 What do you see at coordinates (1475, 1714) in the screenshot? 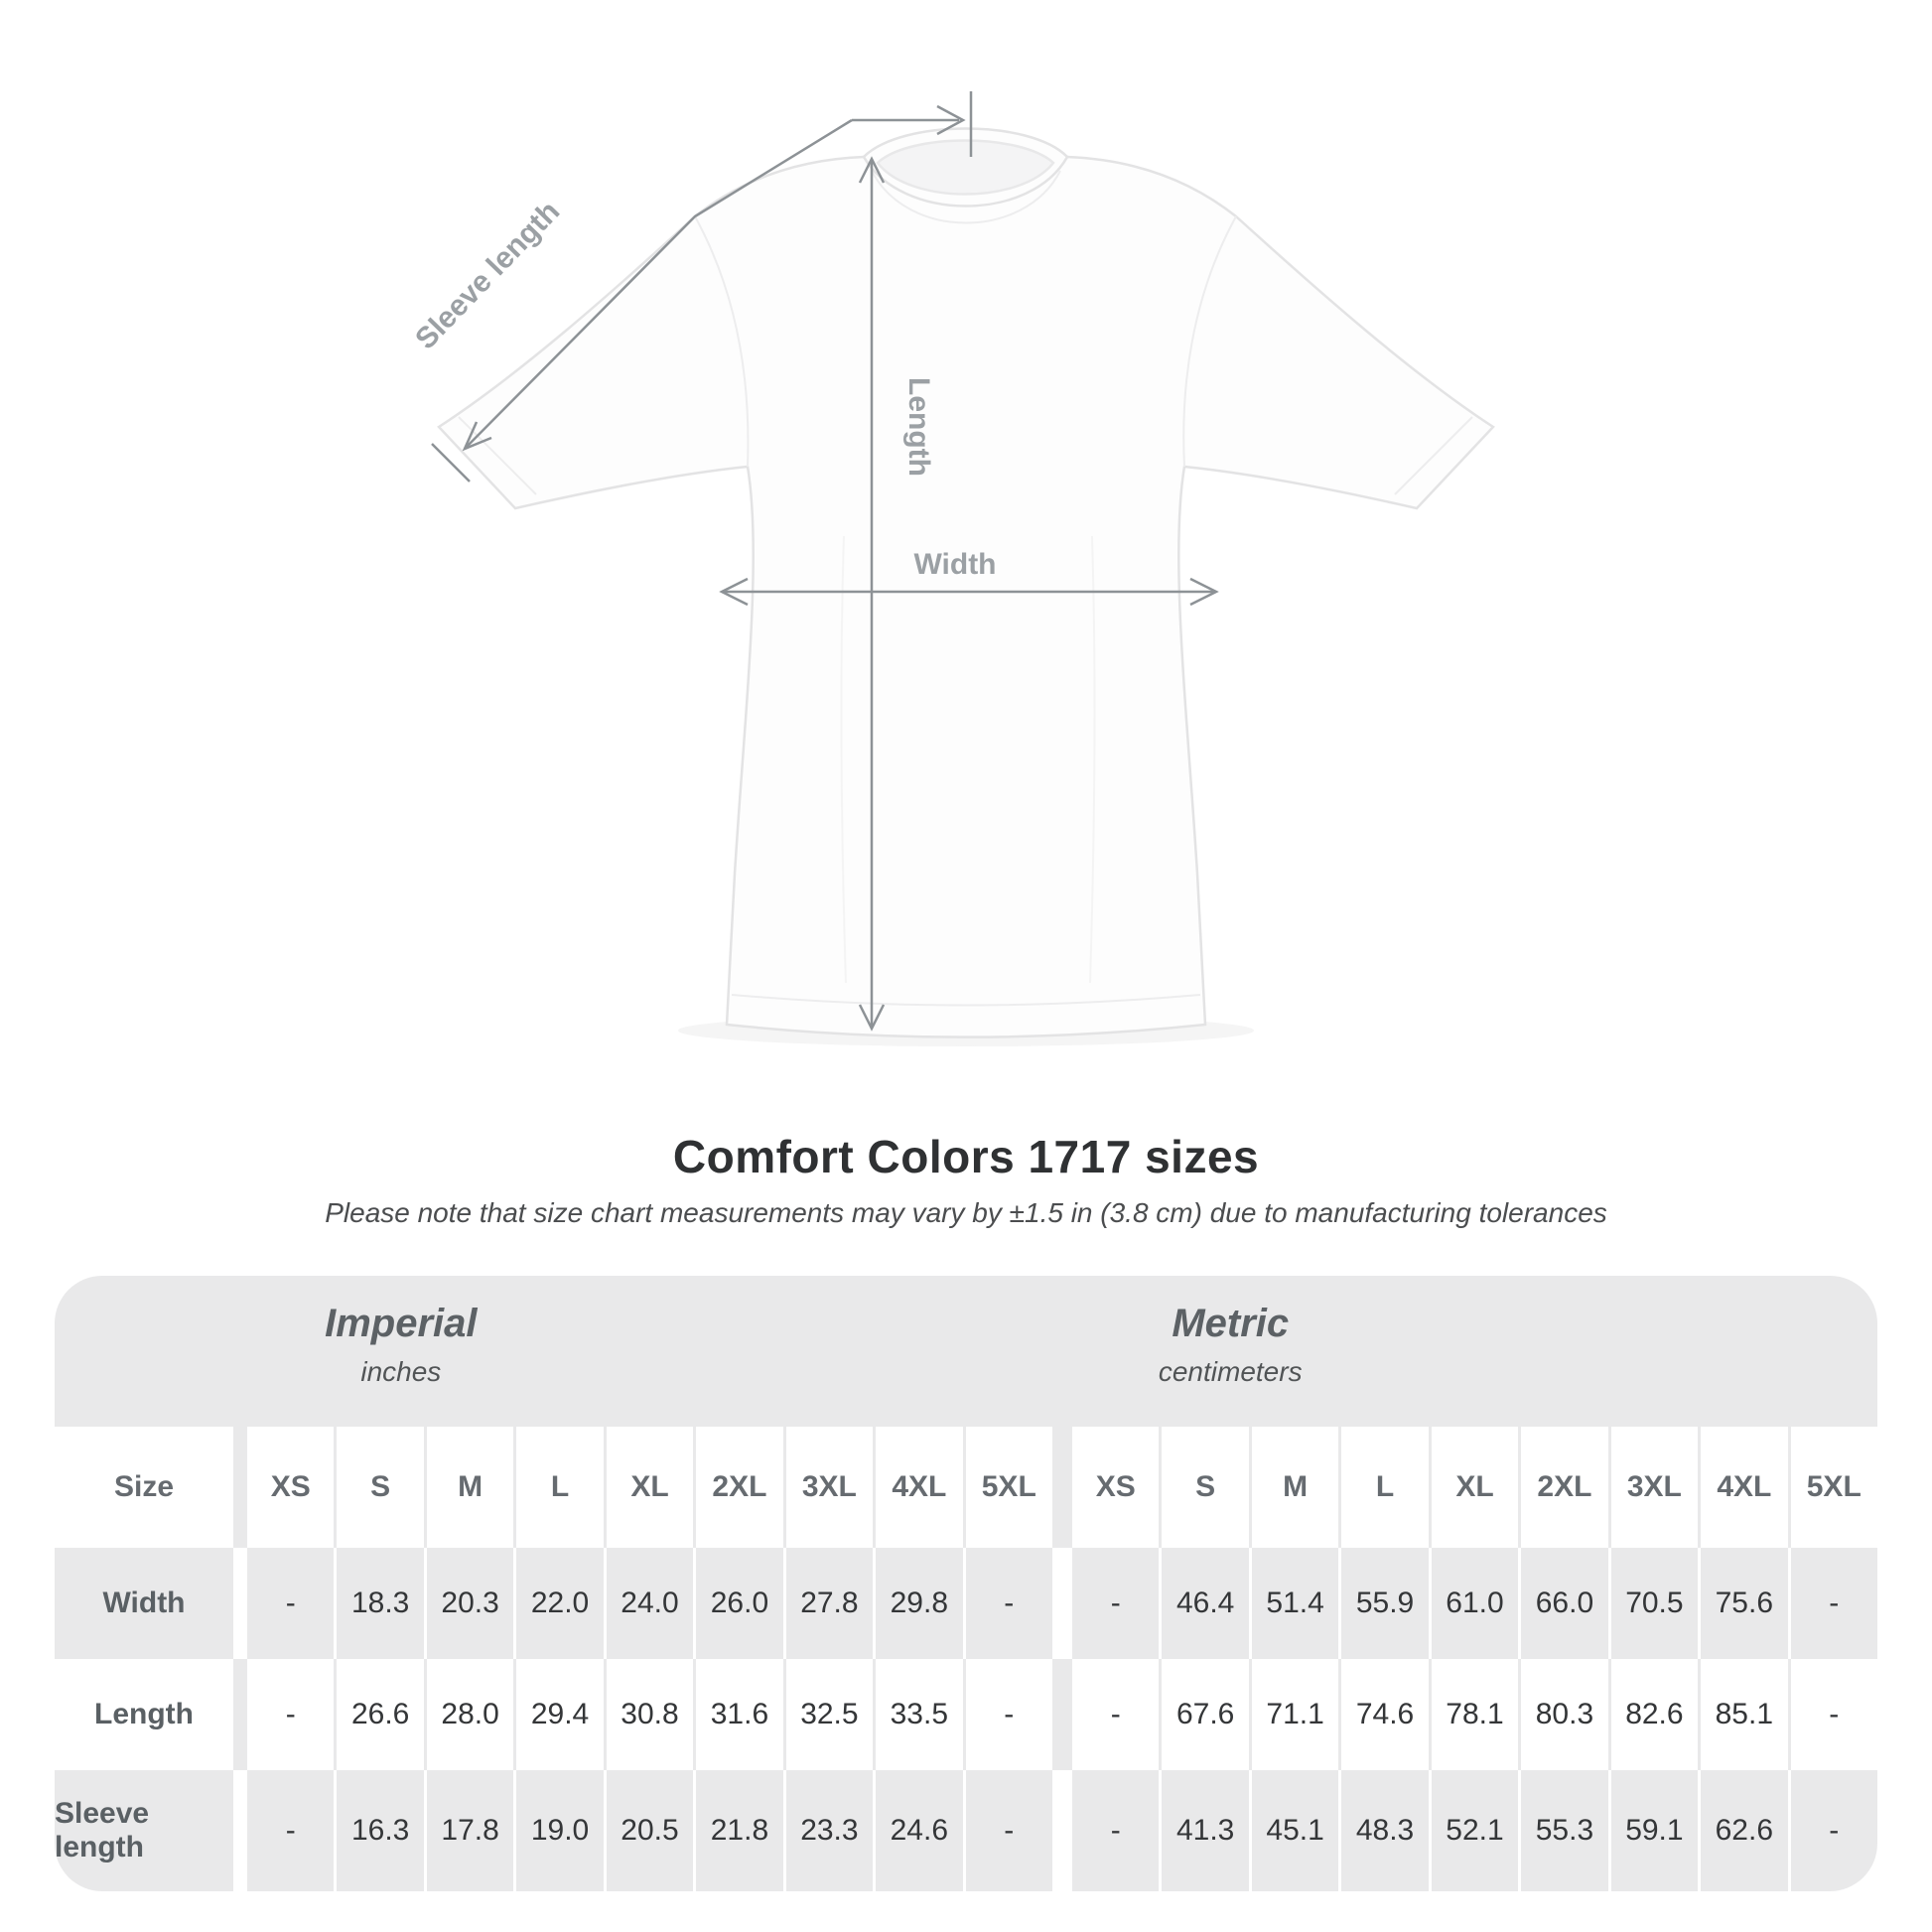
I see `table-cell: 78.1` at bounding box center [1475, 1714].